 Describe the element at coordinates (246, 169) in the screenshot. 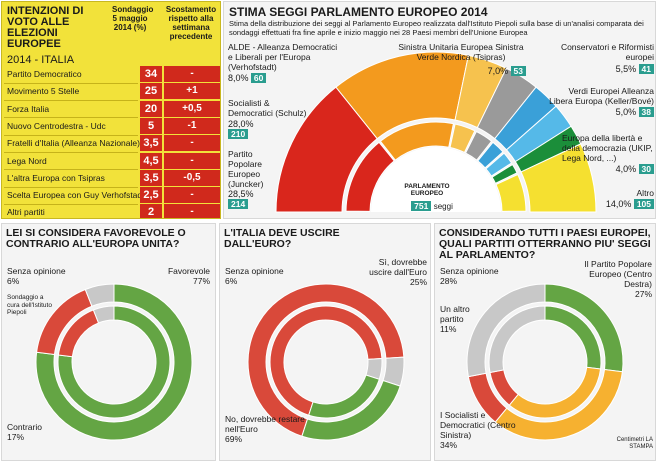

I see `seats-label-ppe-text: Partito Popolare Europeo (Juncker)` at that location.